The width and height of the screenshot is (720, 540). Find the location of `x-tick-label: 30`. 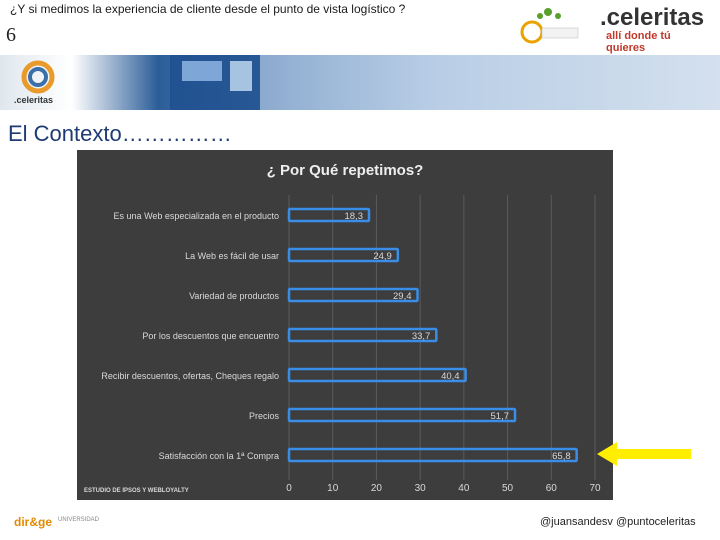

x-tick-label: 30 is located at coordinates (421, 488).